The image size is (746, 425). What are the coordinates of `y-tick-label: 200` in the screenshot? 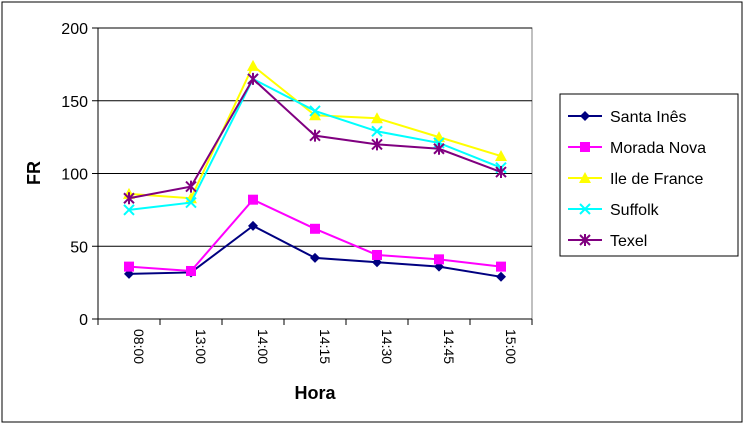 It's located at (74, 29).